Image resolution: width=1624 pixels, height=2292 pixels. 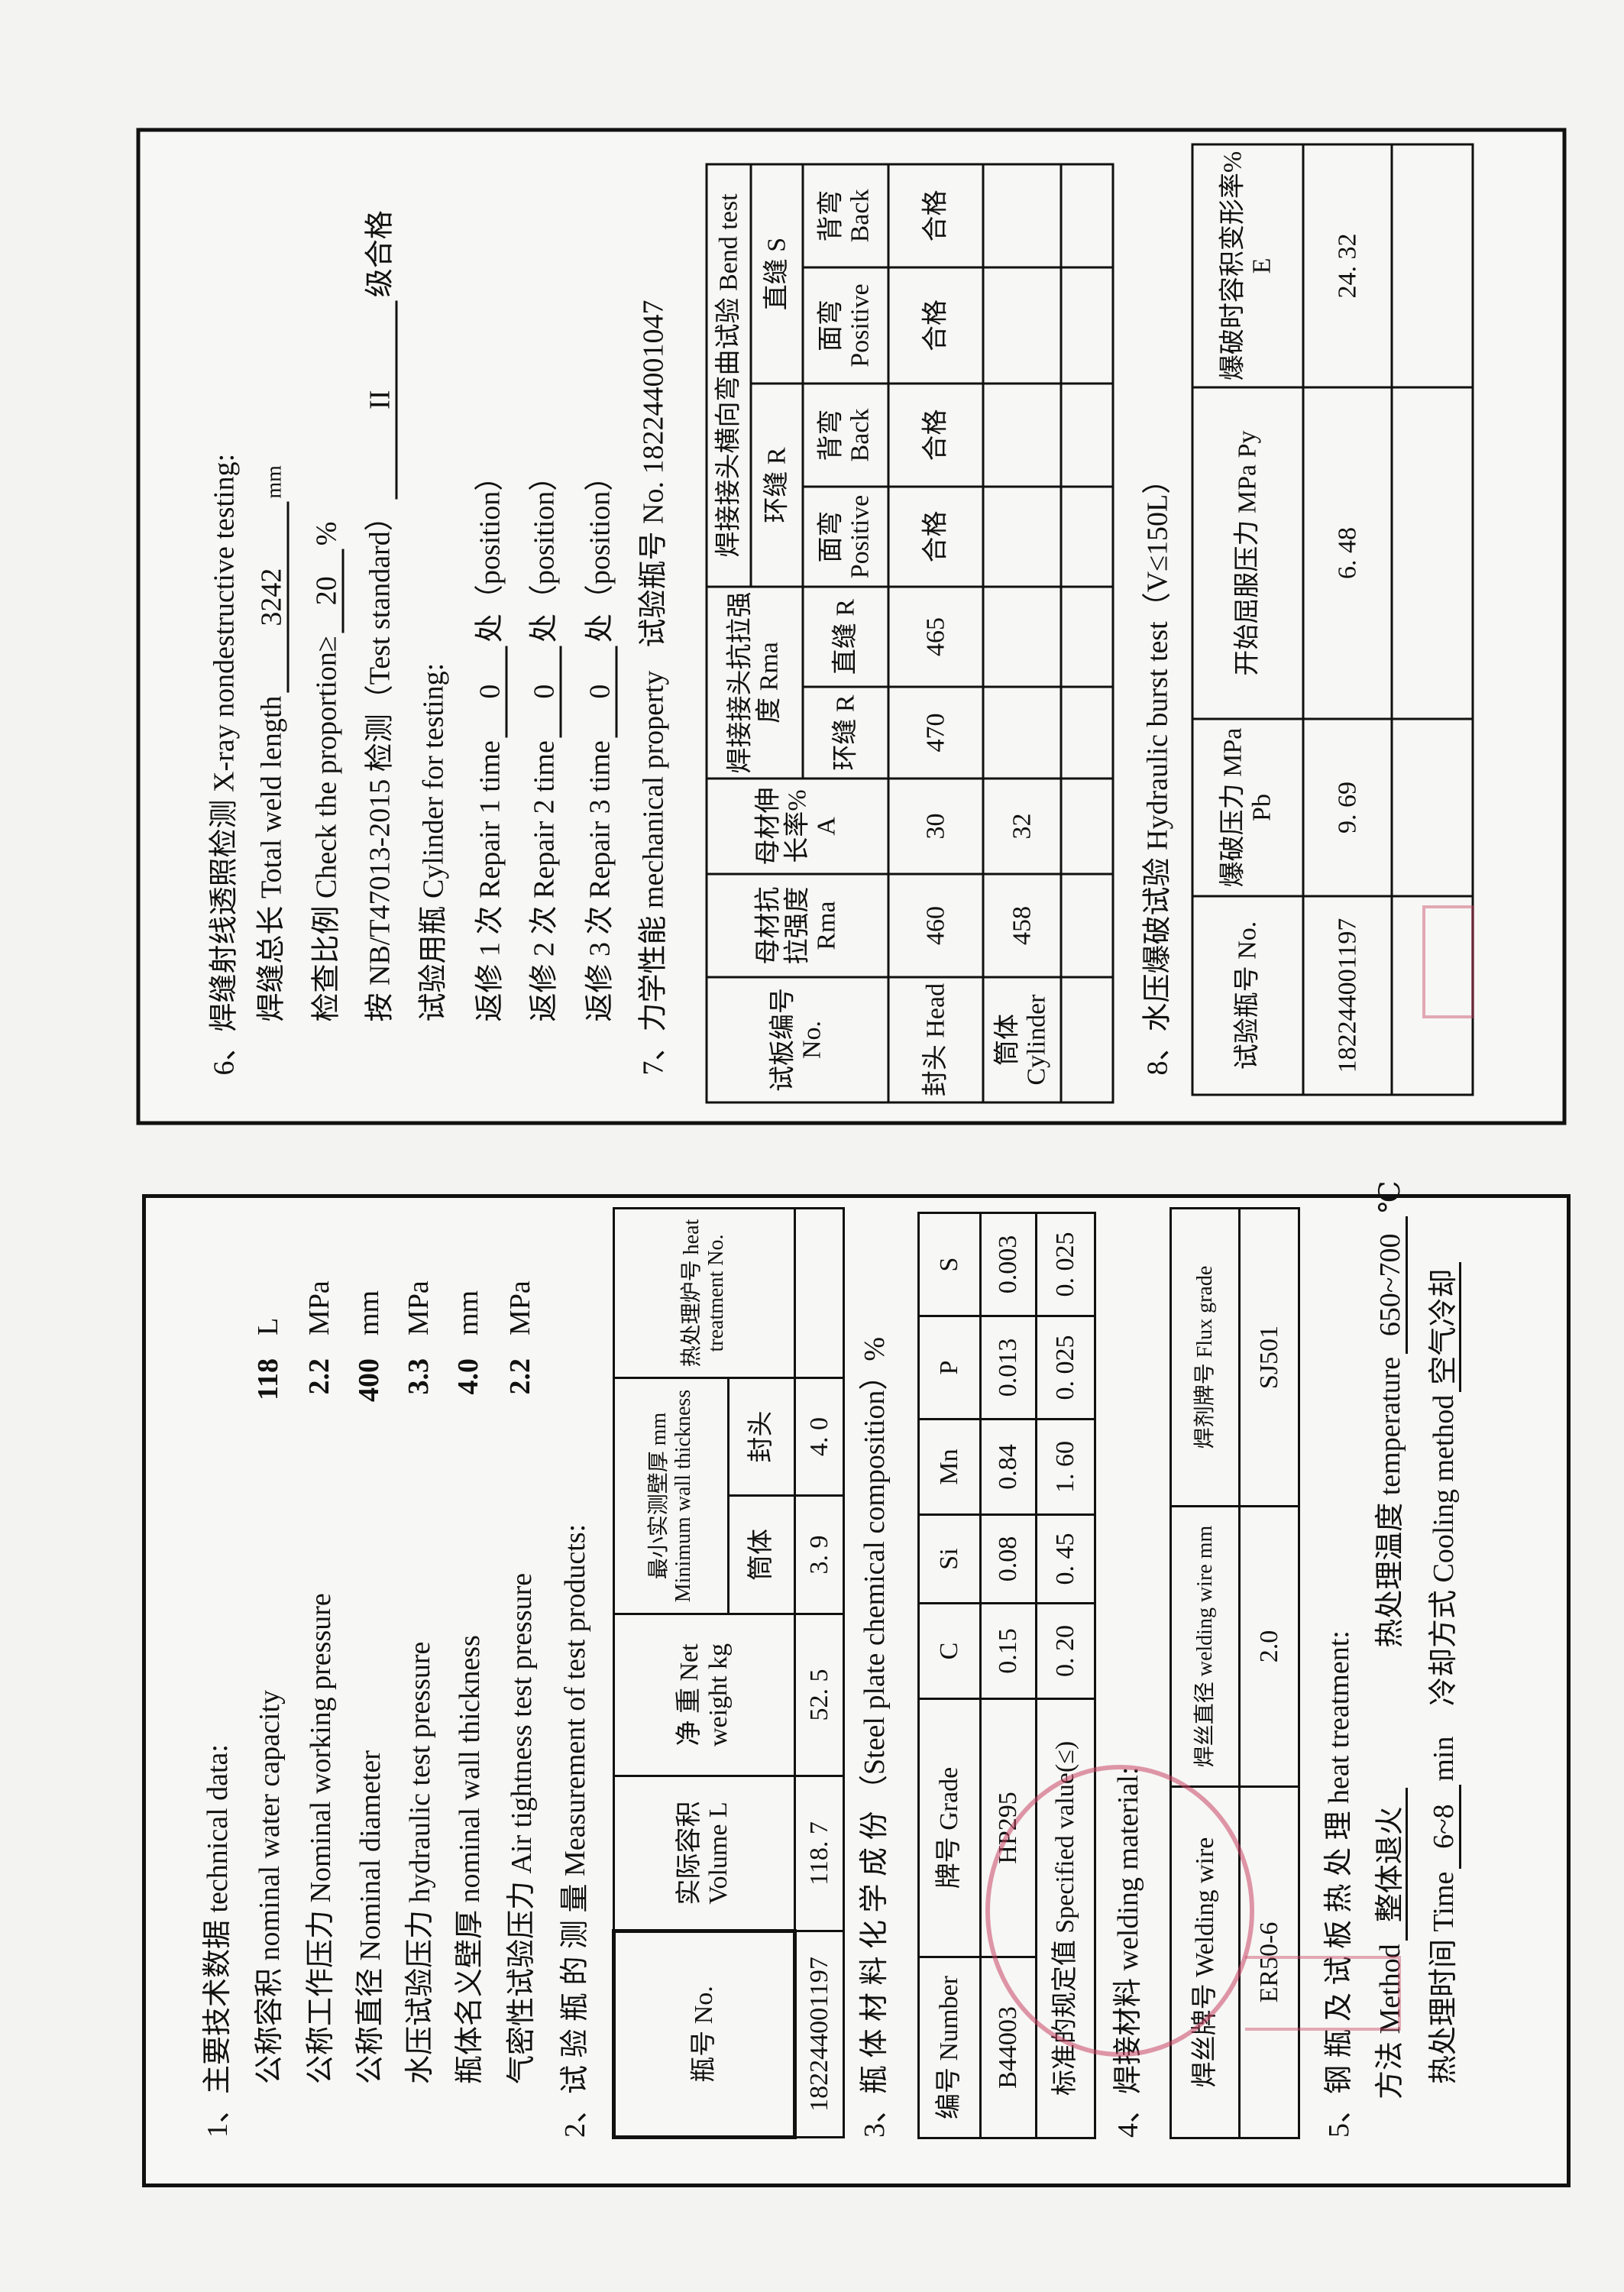 I want to click on repair-label: 返修 2 次 Repair 2 time, so click(x=544, y=881).